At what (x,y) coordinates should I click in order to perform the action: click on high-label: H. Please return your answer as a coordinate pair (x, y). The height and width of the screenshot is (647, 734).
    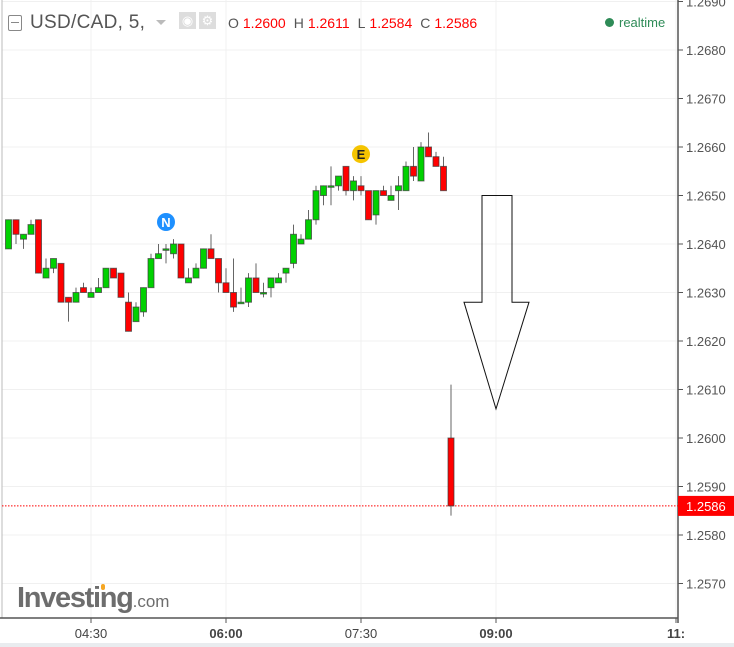
    Looking at the image, I should click on (298, 23).